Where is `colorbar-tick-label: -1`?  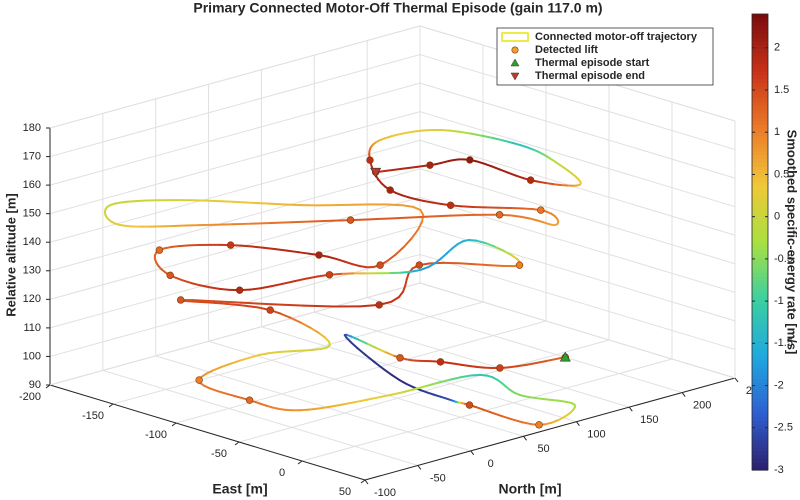
colorbar-tick-label: -1 is located at coordinates (779, 301).